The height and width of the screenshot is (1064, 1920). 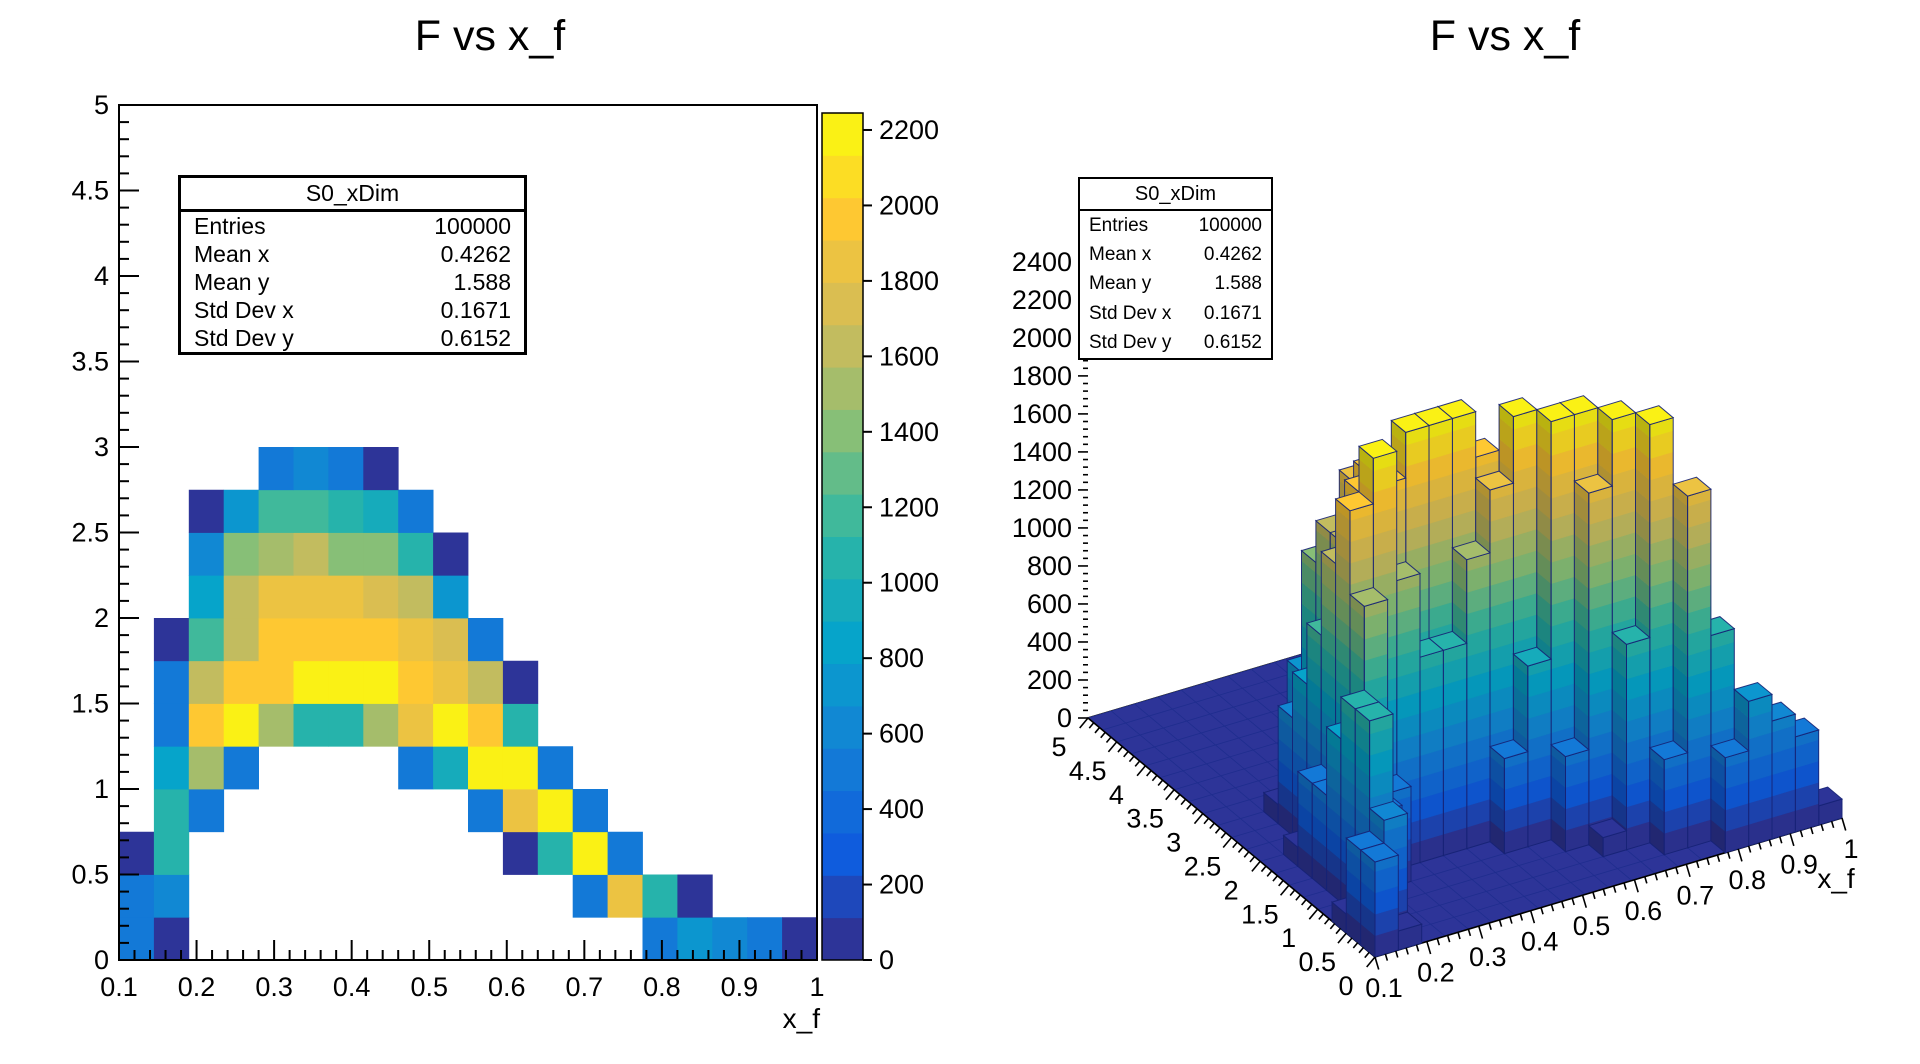 What do you see at coordinates (230, 225) in the screenshot?
I see `stat-label: Entries` at bounding box center [230, 225].